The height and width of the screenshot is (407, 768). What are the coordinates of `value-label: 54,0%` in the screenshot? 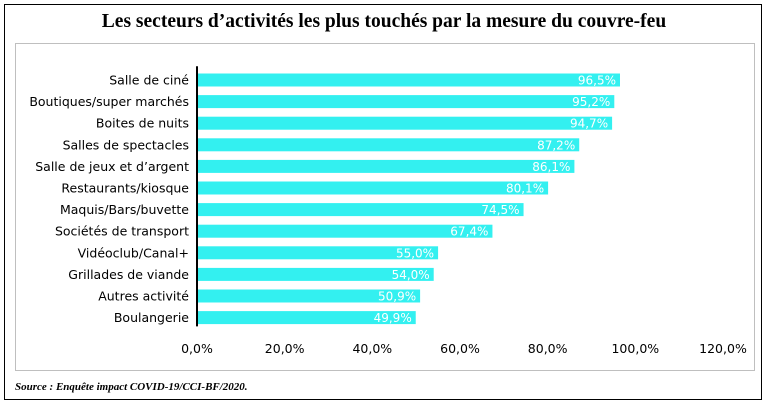 It's located at (411, 275).